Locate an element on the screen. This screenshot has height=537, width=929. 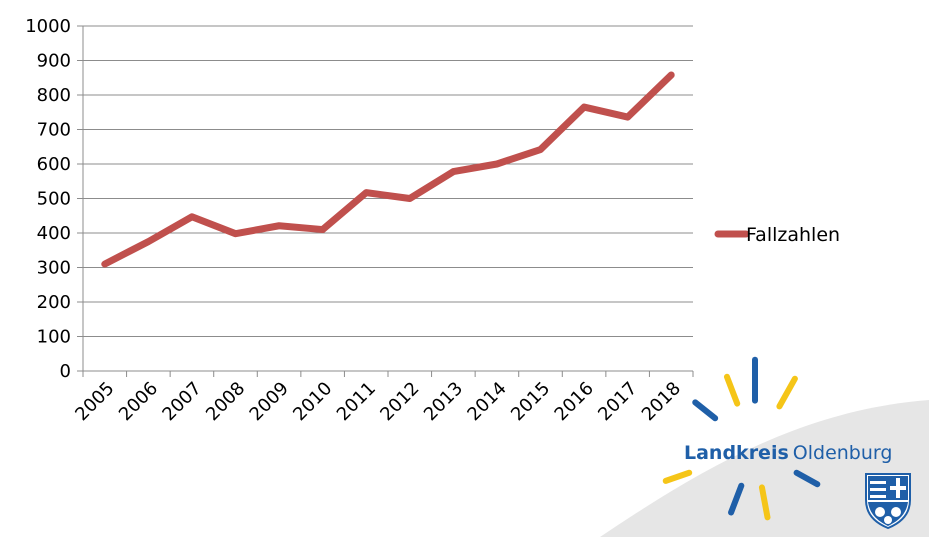
logo-text: Landkreis Oldenburg is located at coordinates (788, 453).